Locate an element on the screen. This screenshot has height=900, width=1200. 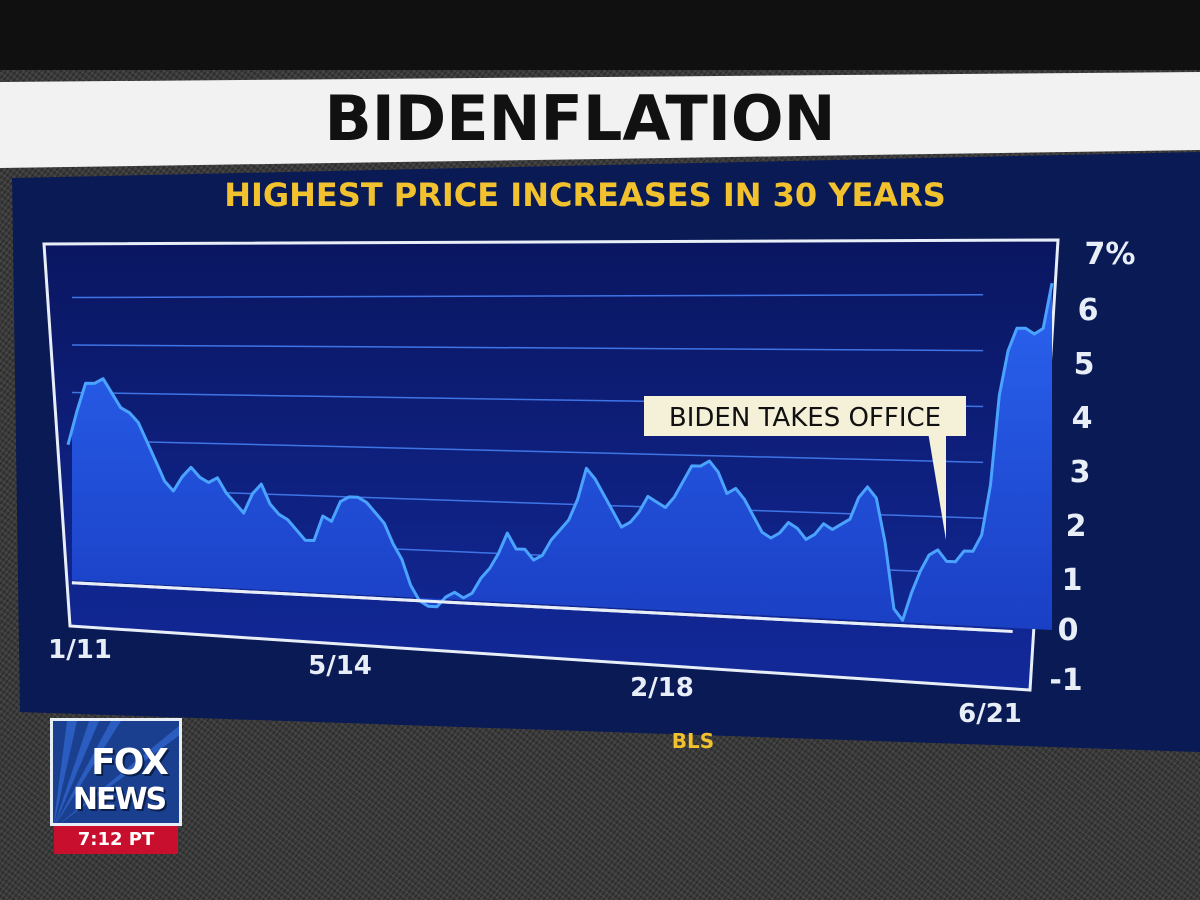
fox-news-box: FOX NEWS is located at coordinates (116, 772).